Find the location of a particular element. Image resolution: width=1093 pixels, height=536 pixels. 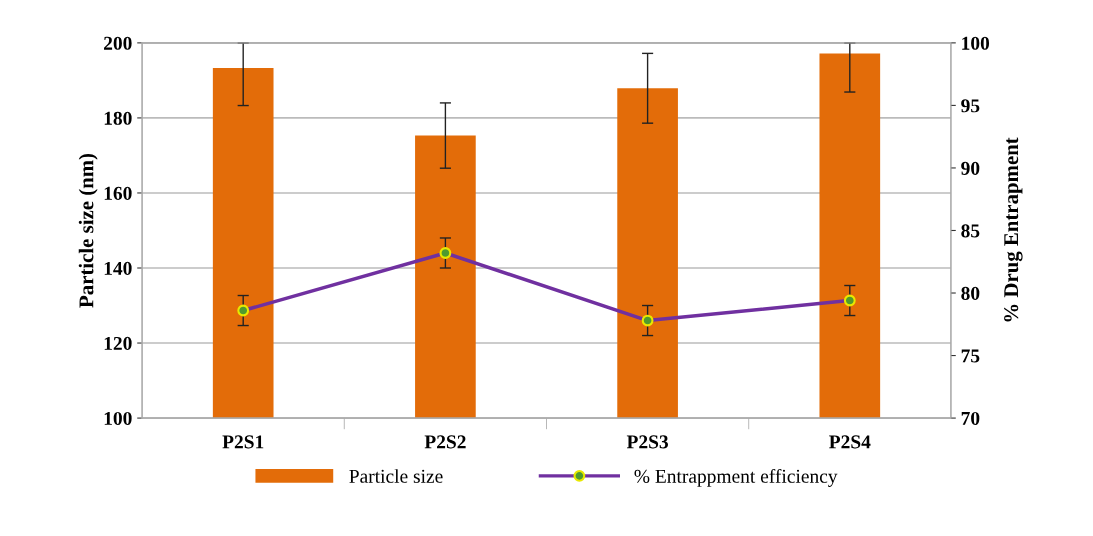

x-tick-label: P2S3 is located at coordinates (647, 442).